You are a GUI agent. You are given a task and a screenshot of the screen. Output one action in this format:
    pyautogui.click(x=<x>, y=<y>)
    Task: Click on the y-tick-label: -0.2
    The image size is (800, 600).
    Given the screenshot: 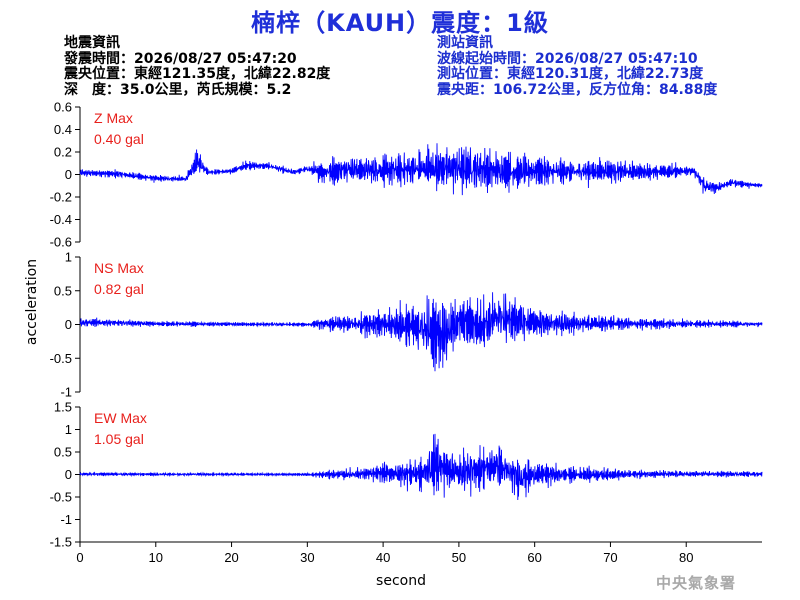 What is the action you would take?
    pyautogui.click(x=61, y=197)
    